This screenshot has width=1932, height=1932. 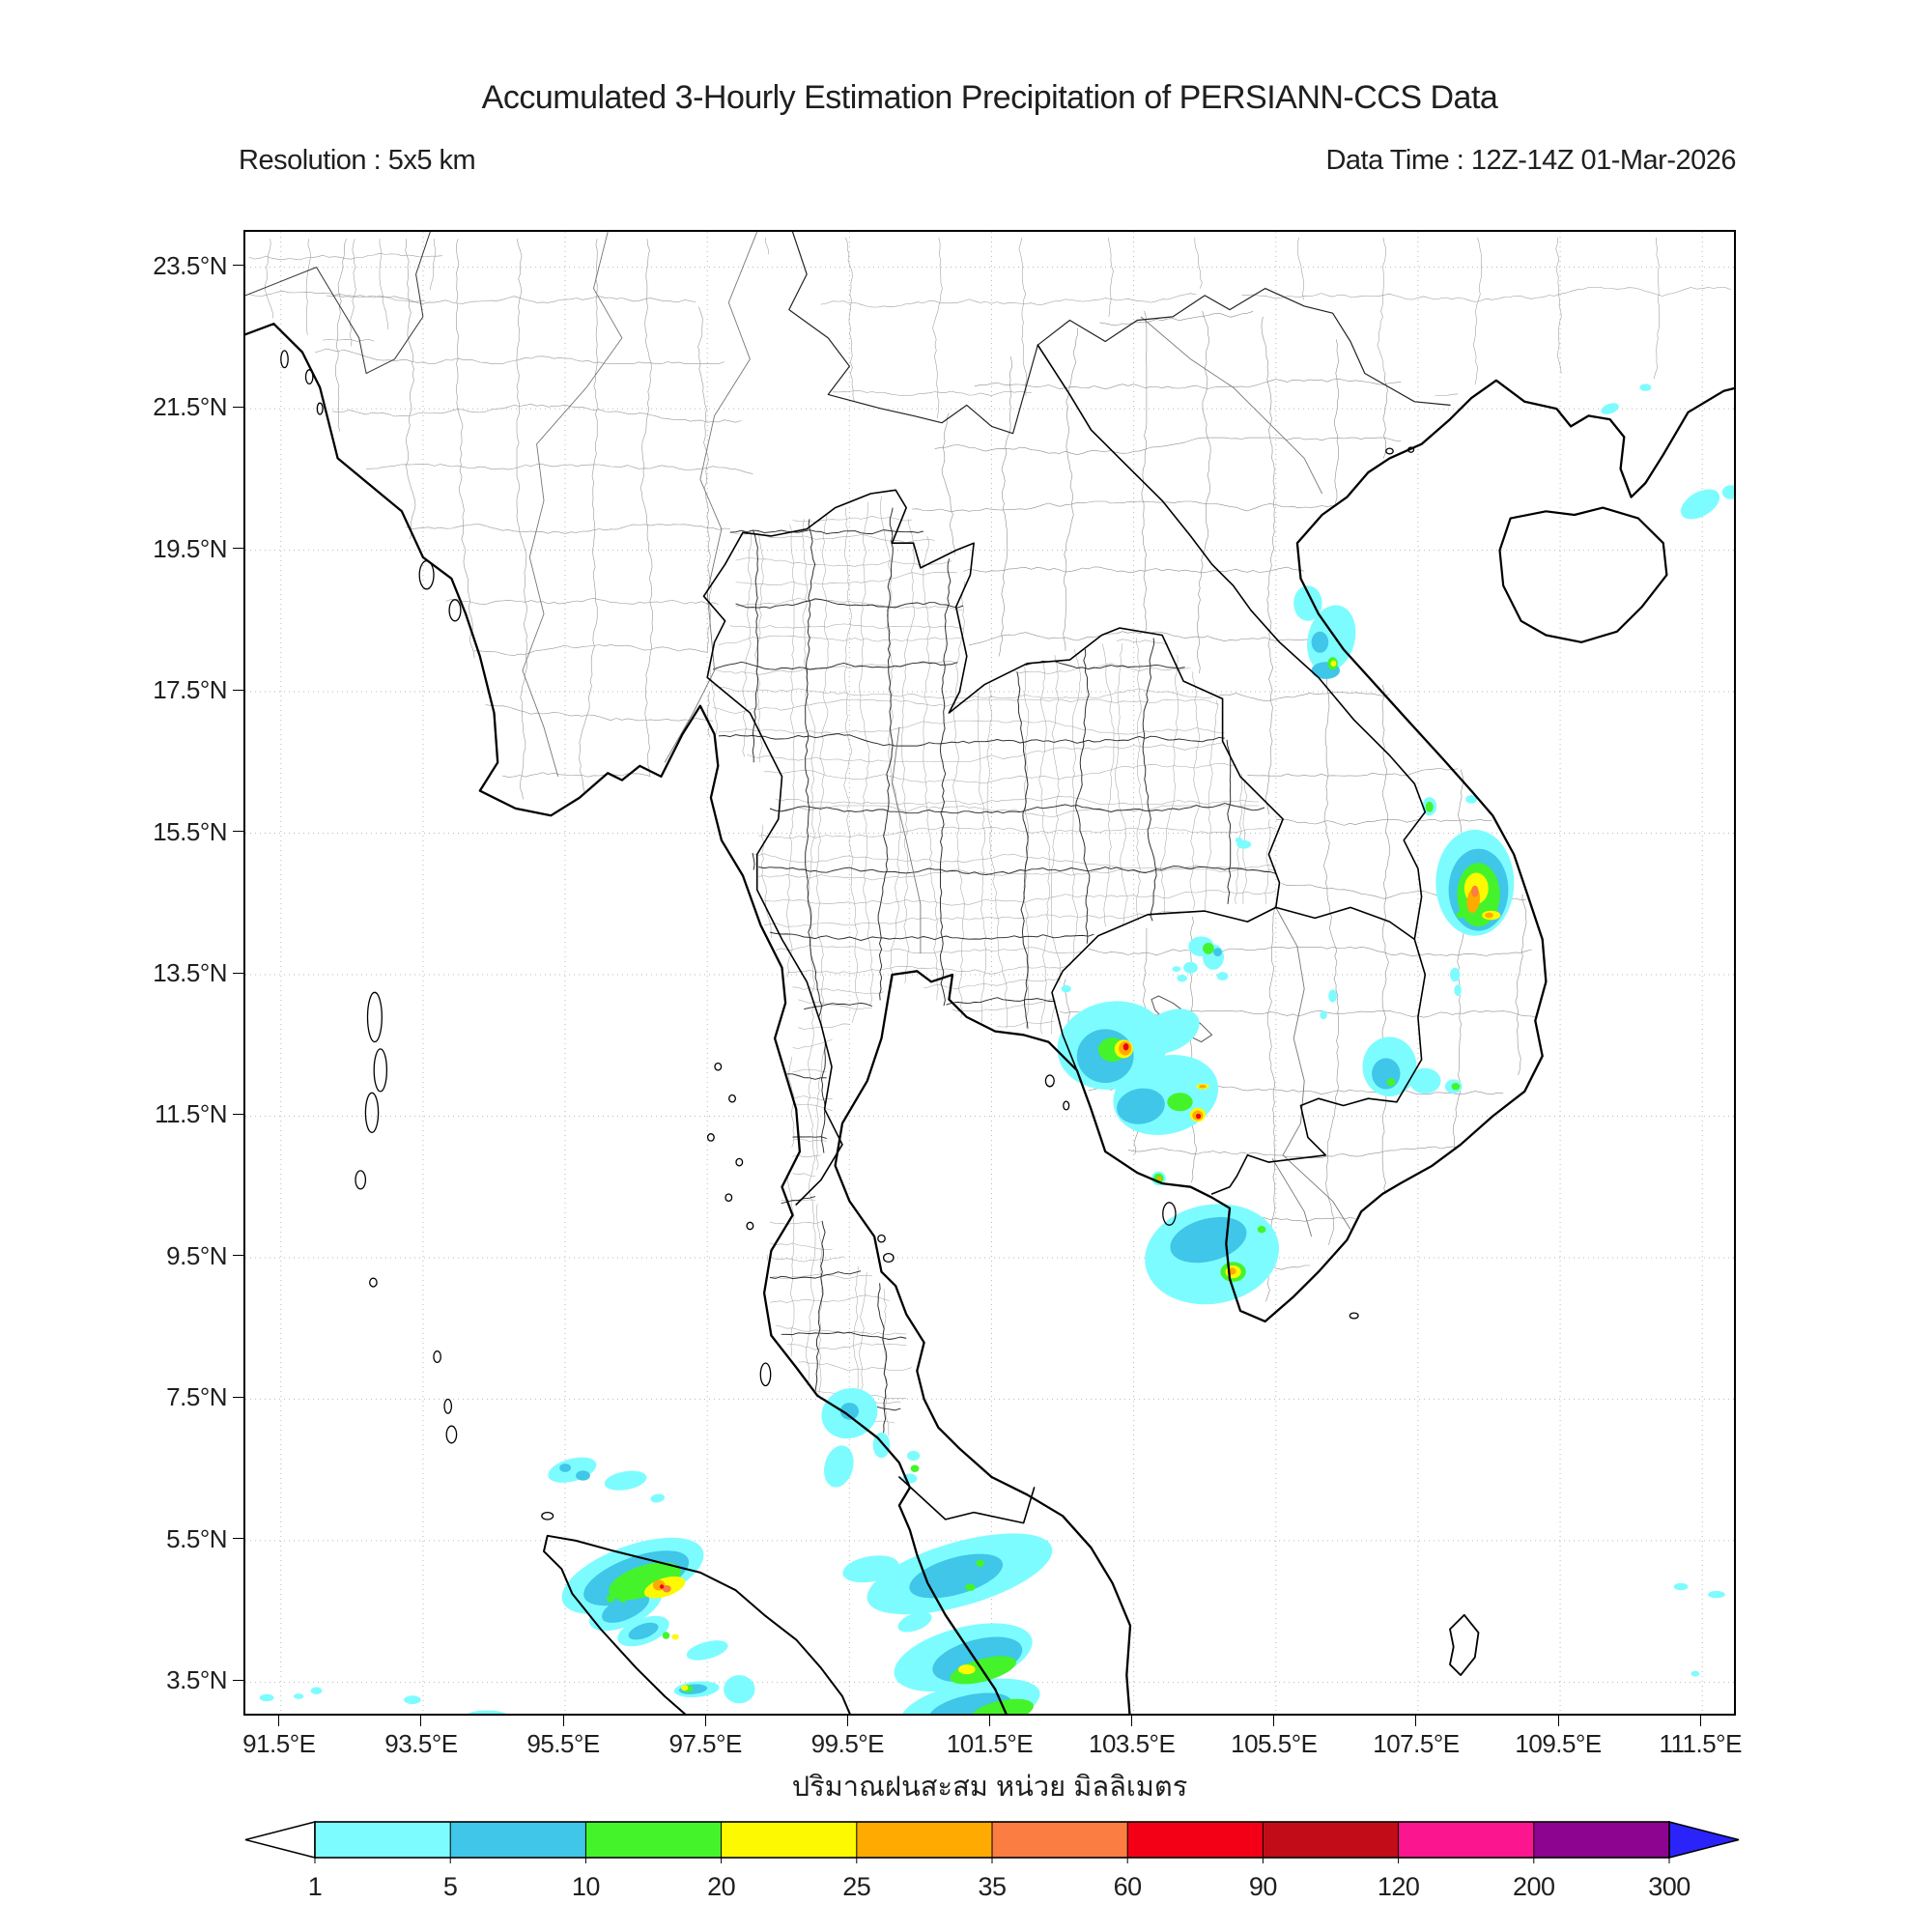 I want to click on x-tick-label: 95.5°E, so click(x=563, y=1743).